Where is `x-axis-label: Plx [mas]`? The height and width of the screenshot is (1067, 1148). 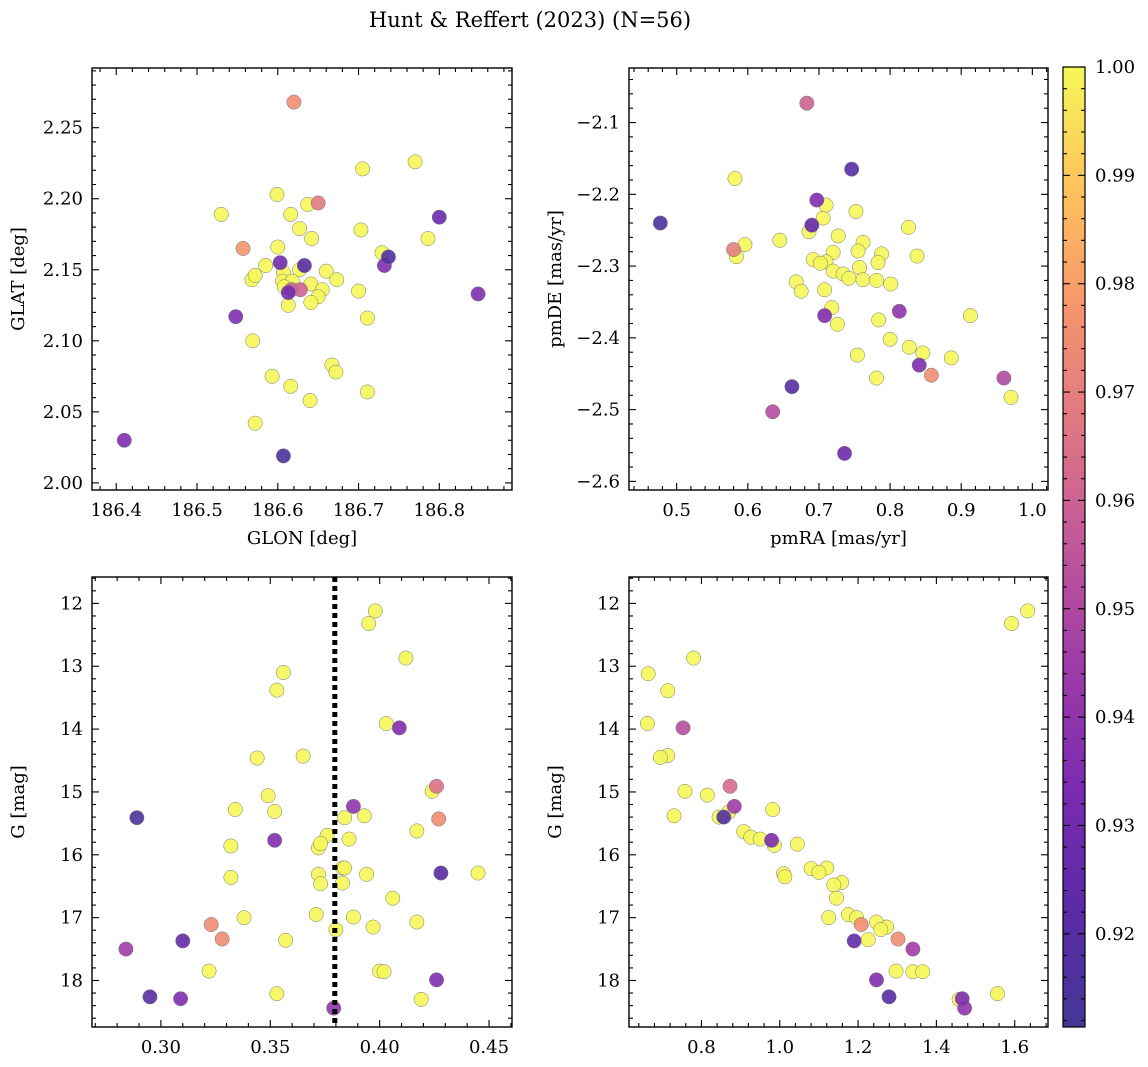 x-axis-label: Plx [mas] is located at coordinates (302, 1066).